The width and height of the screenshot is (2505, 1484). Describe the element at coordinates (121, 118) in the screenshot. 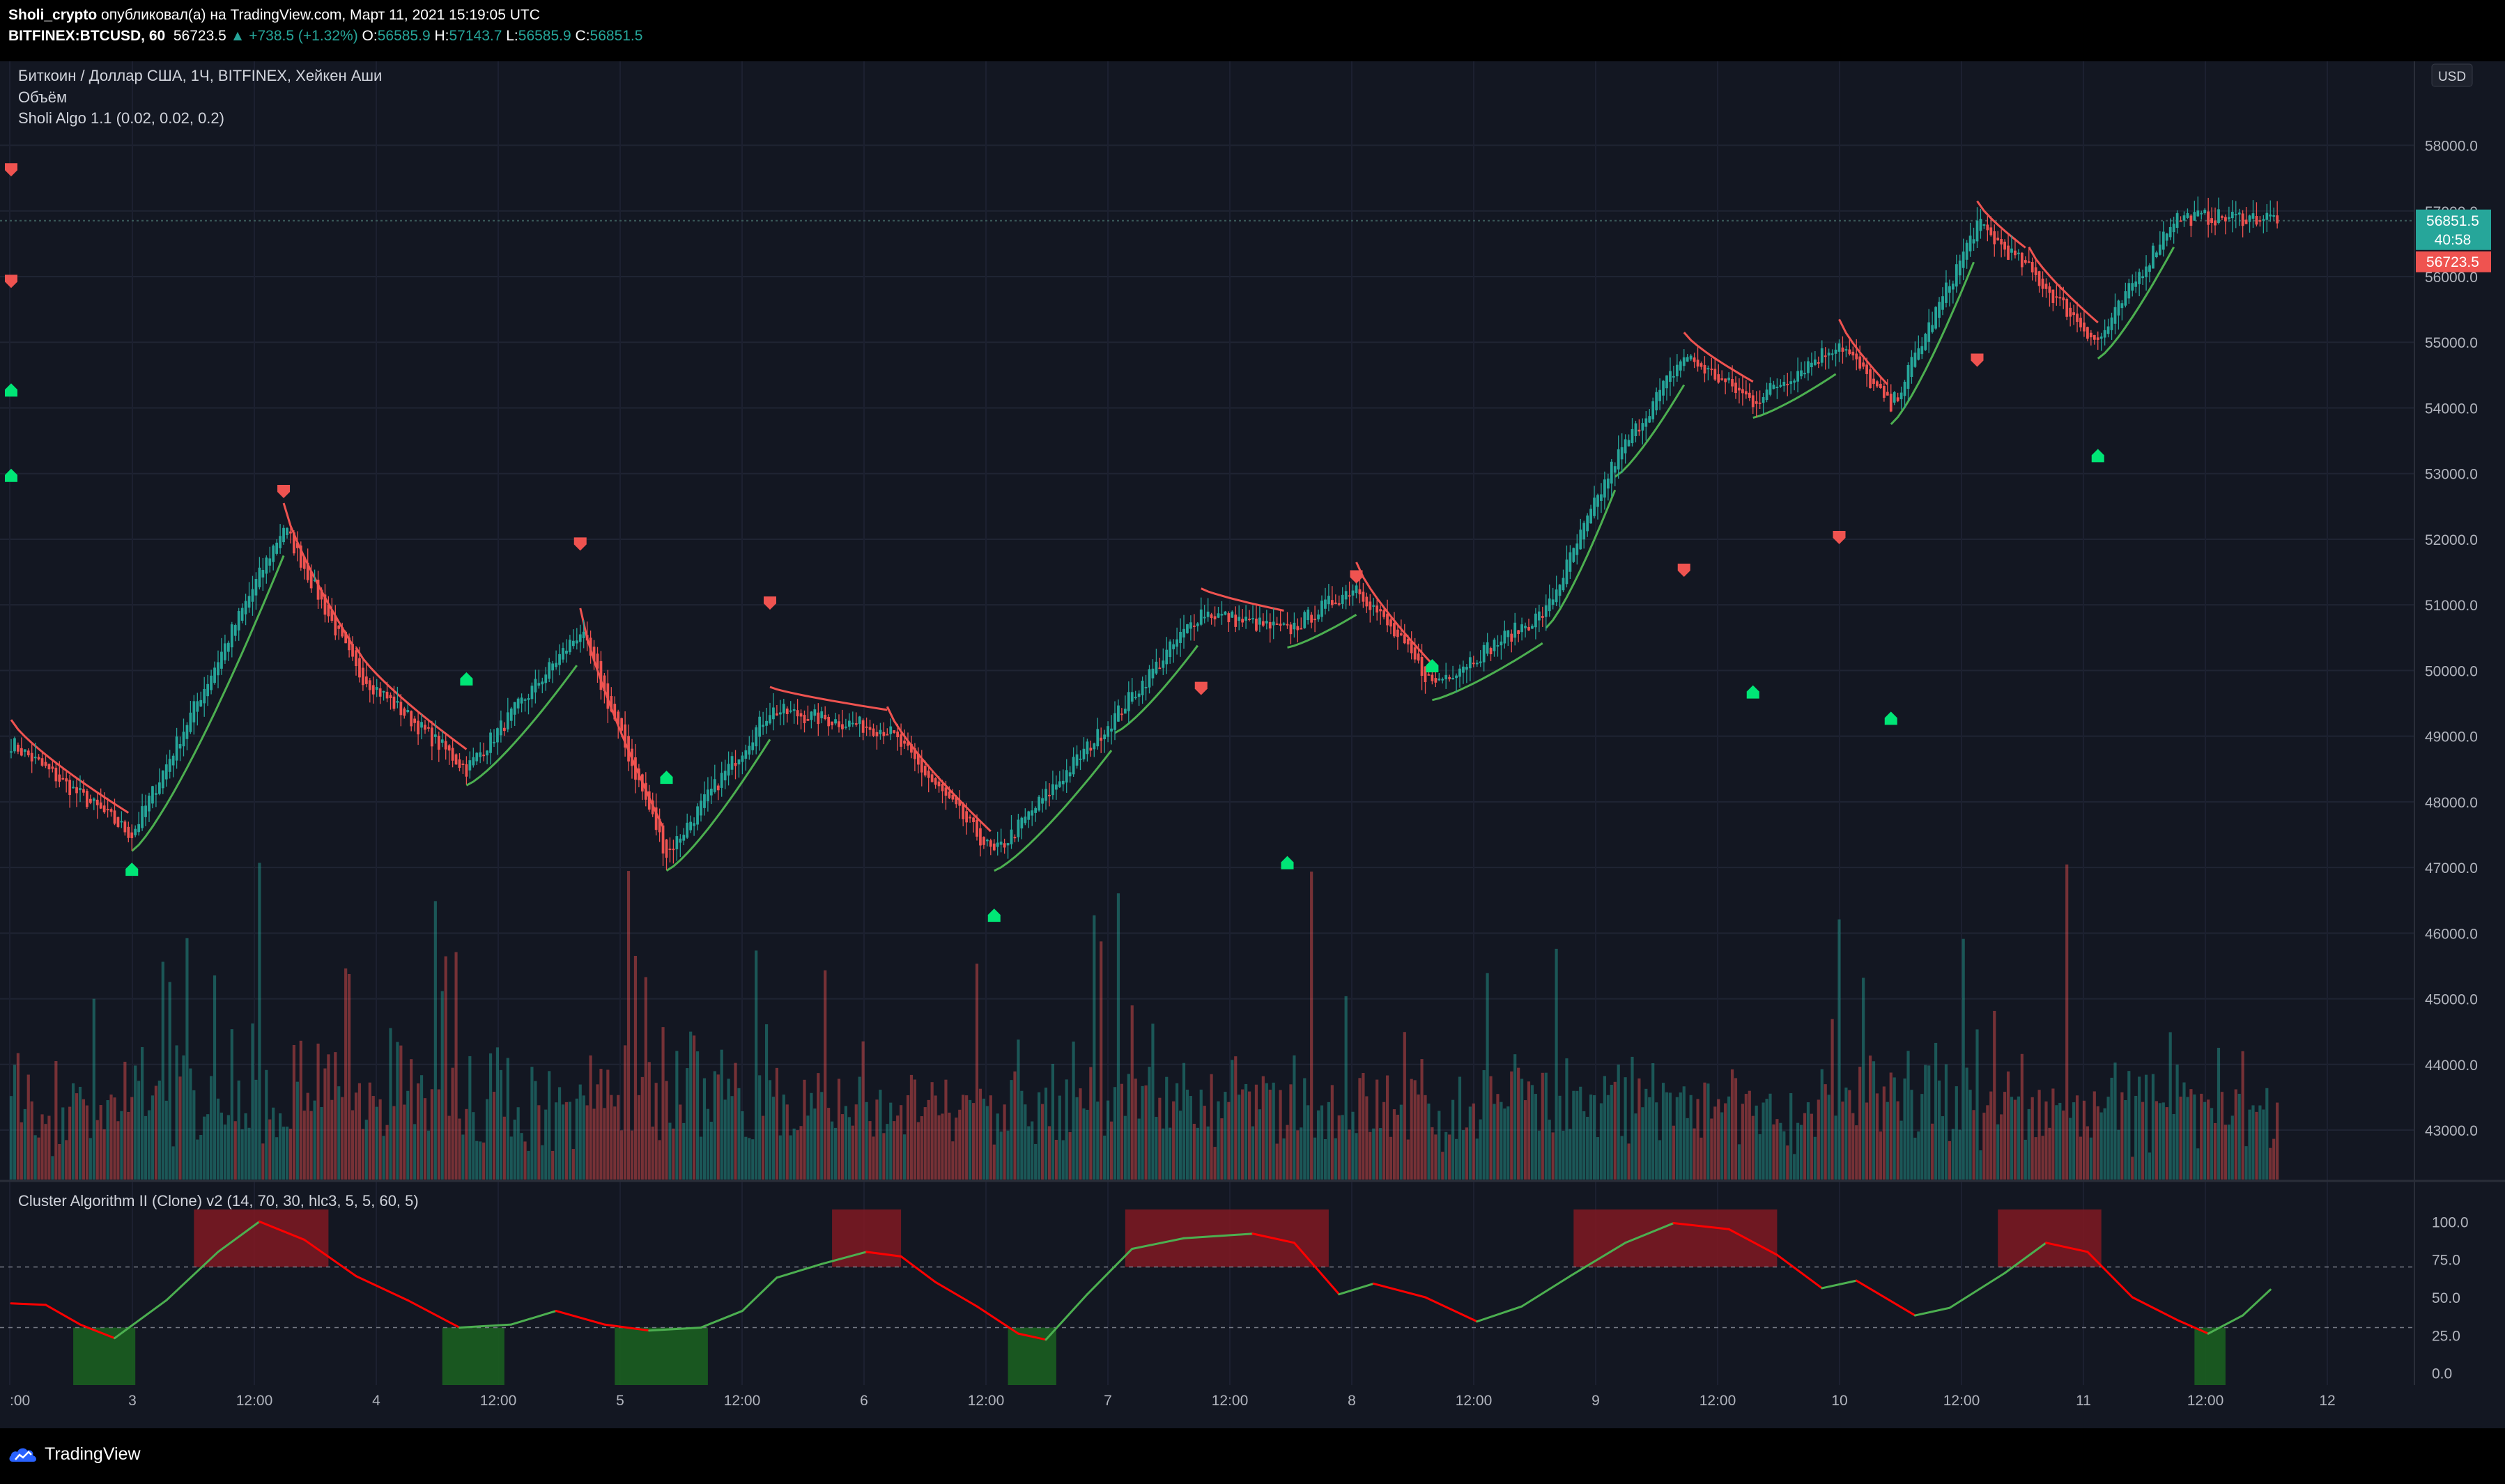

I see `algo-legend: Sholi Algo 1.1 (0.02, 0.02, 0.2)` at that location.